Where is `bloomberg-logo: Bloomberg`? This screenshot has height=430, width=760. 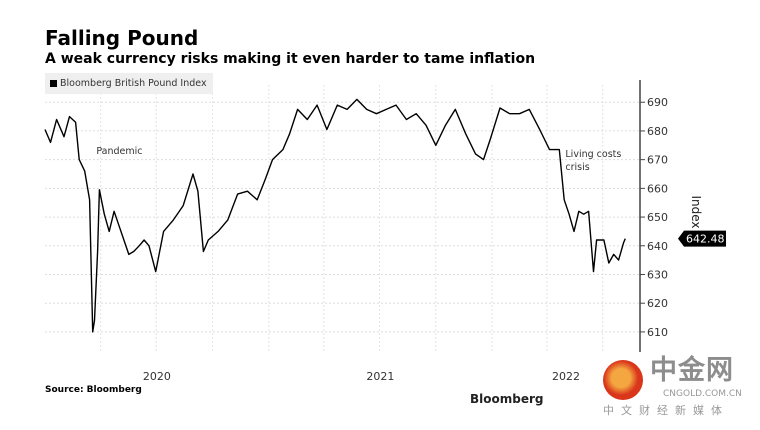 bloomberg-logo: Bloomberg is located at coordinates (507, 399).